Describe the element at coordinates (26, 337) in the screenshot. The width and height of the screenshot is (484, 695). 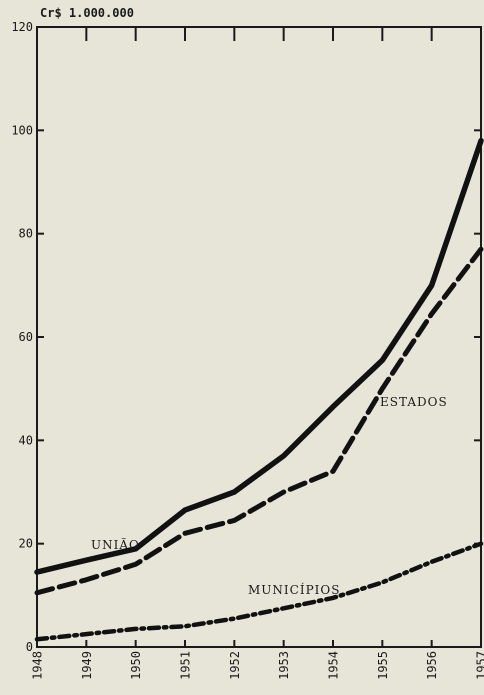
I see `y-tick-label: 60` at that location.